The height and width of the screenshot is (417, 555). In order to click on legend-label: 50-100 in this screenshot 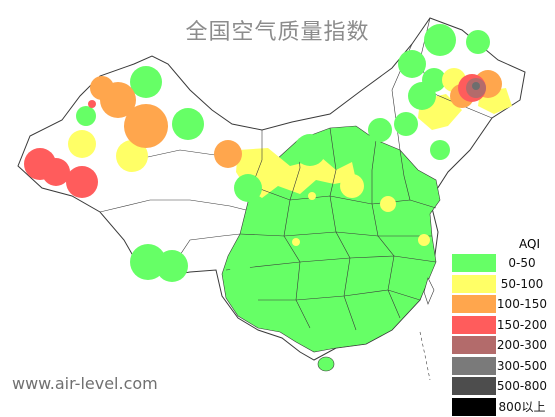, I will do `click(522, 284)`.